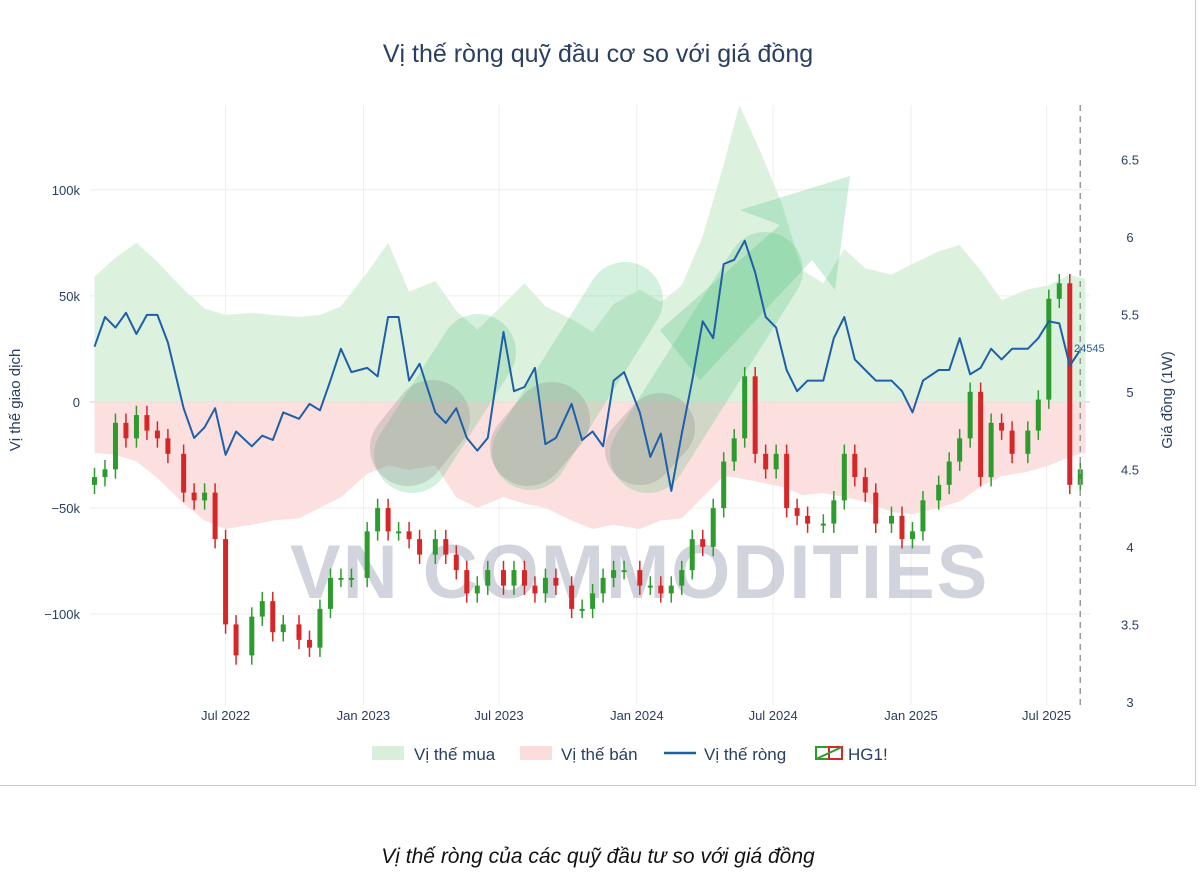 The height and width of the screenshot is (876, 1200). I want to click on y-tick-label: −100k, so click(62, 614).